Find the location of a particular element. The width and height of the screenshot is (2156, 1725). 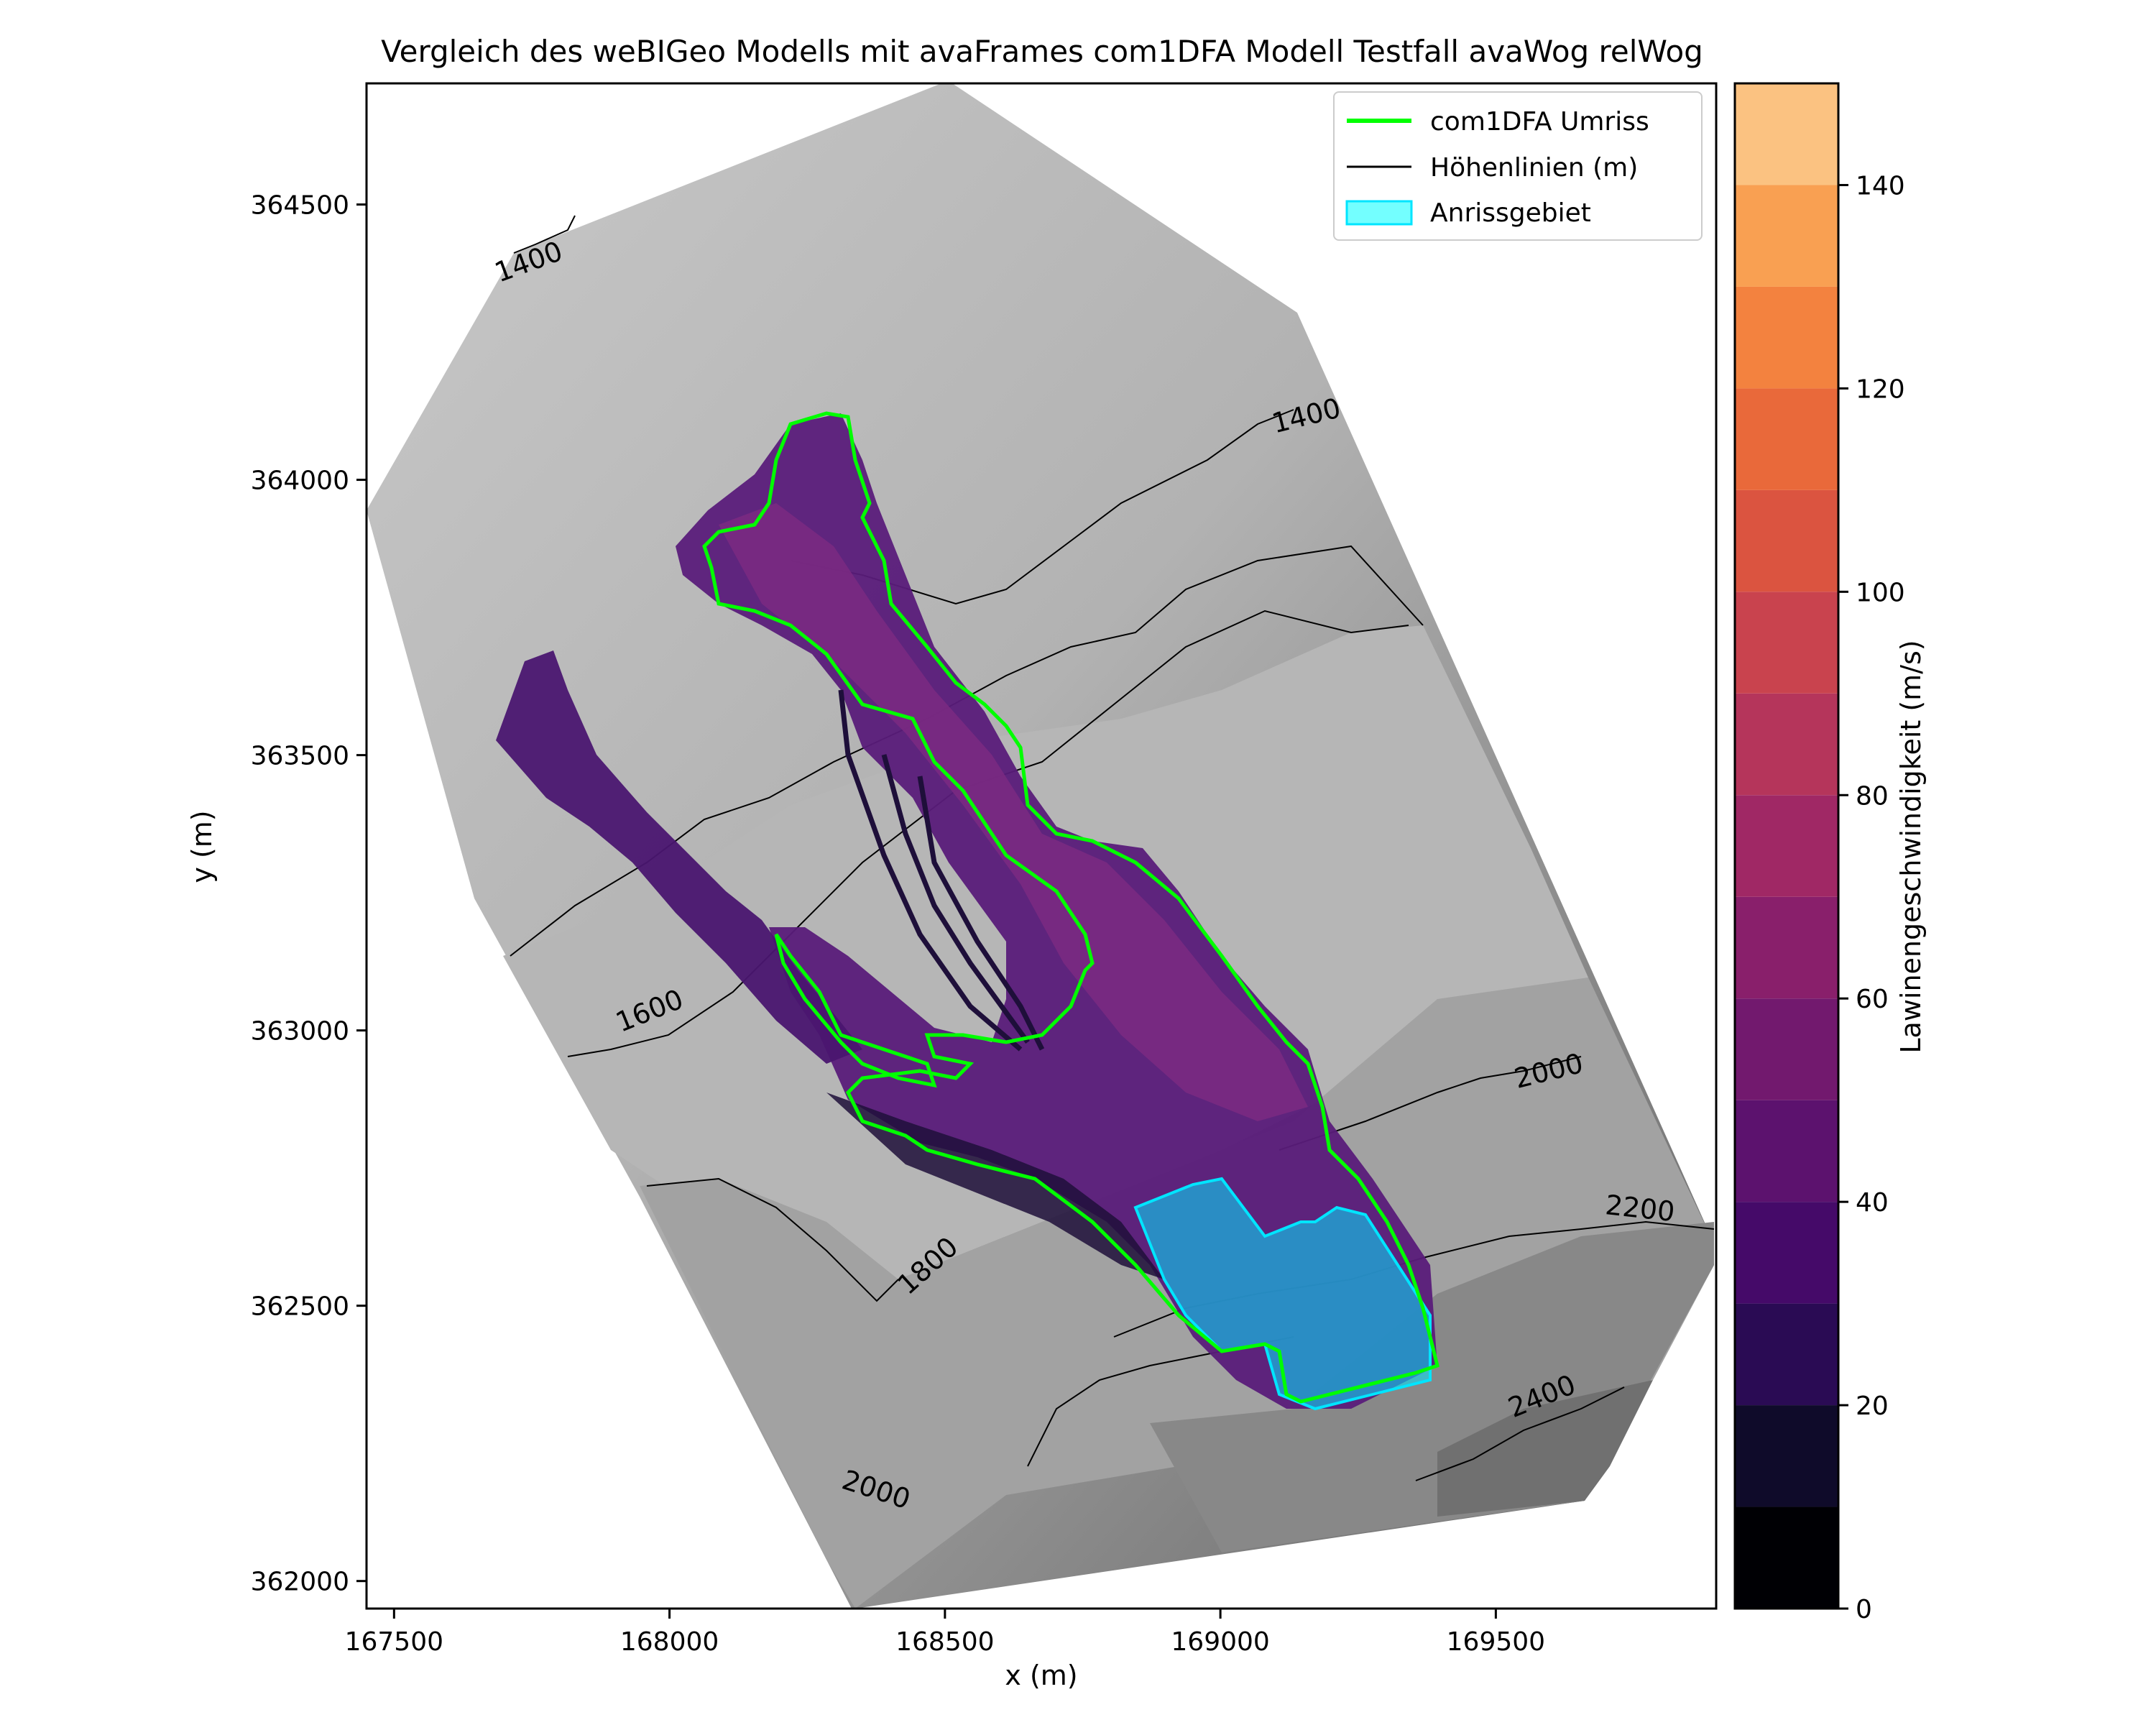

y-tick-label-4: 364000 is located at coordinates (300, 481).